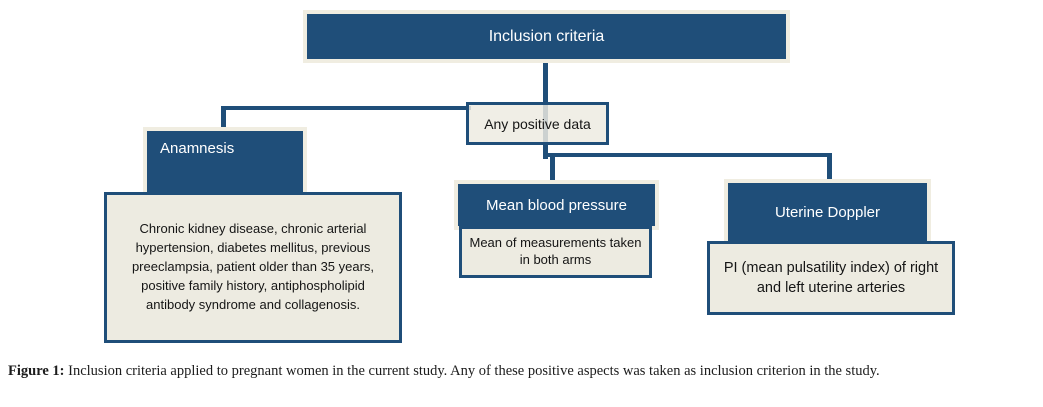 The width and height of the screenshot is (1043, 407). I want to click on inclusion-criteria-label: Inclusion criteria, so click(546, 36).